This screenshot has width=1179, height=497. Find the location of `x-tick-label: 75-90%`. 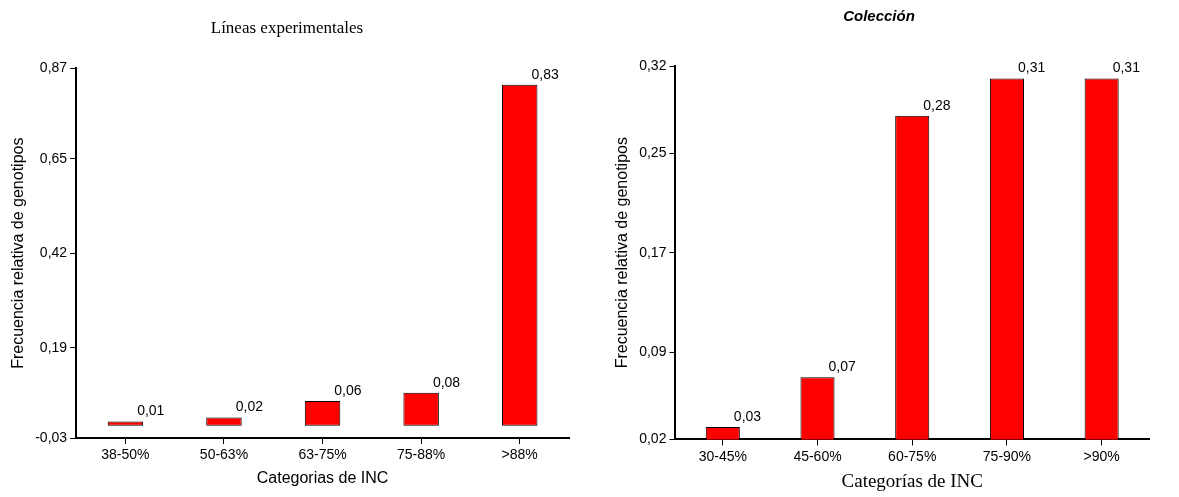

x-tick-label: 75-90% is located at coordinates (1007, 455).